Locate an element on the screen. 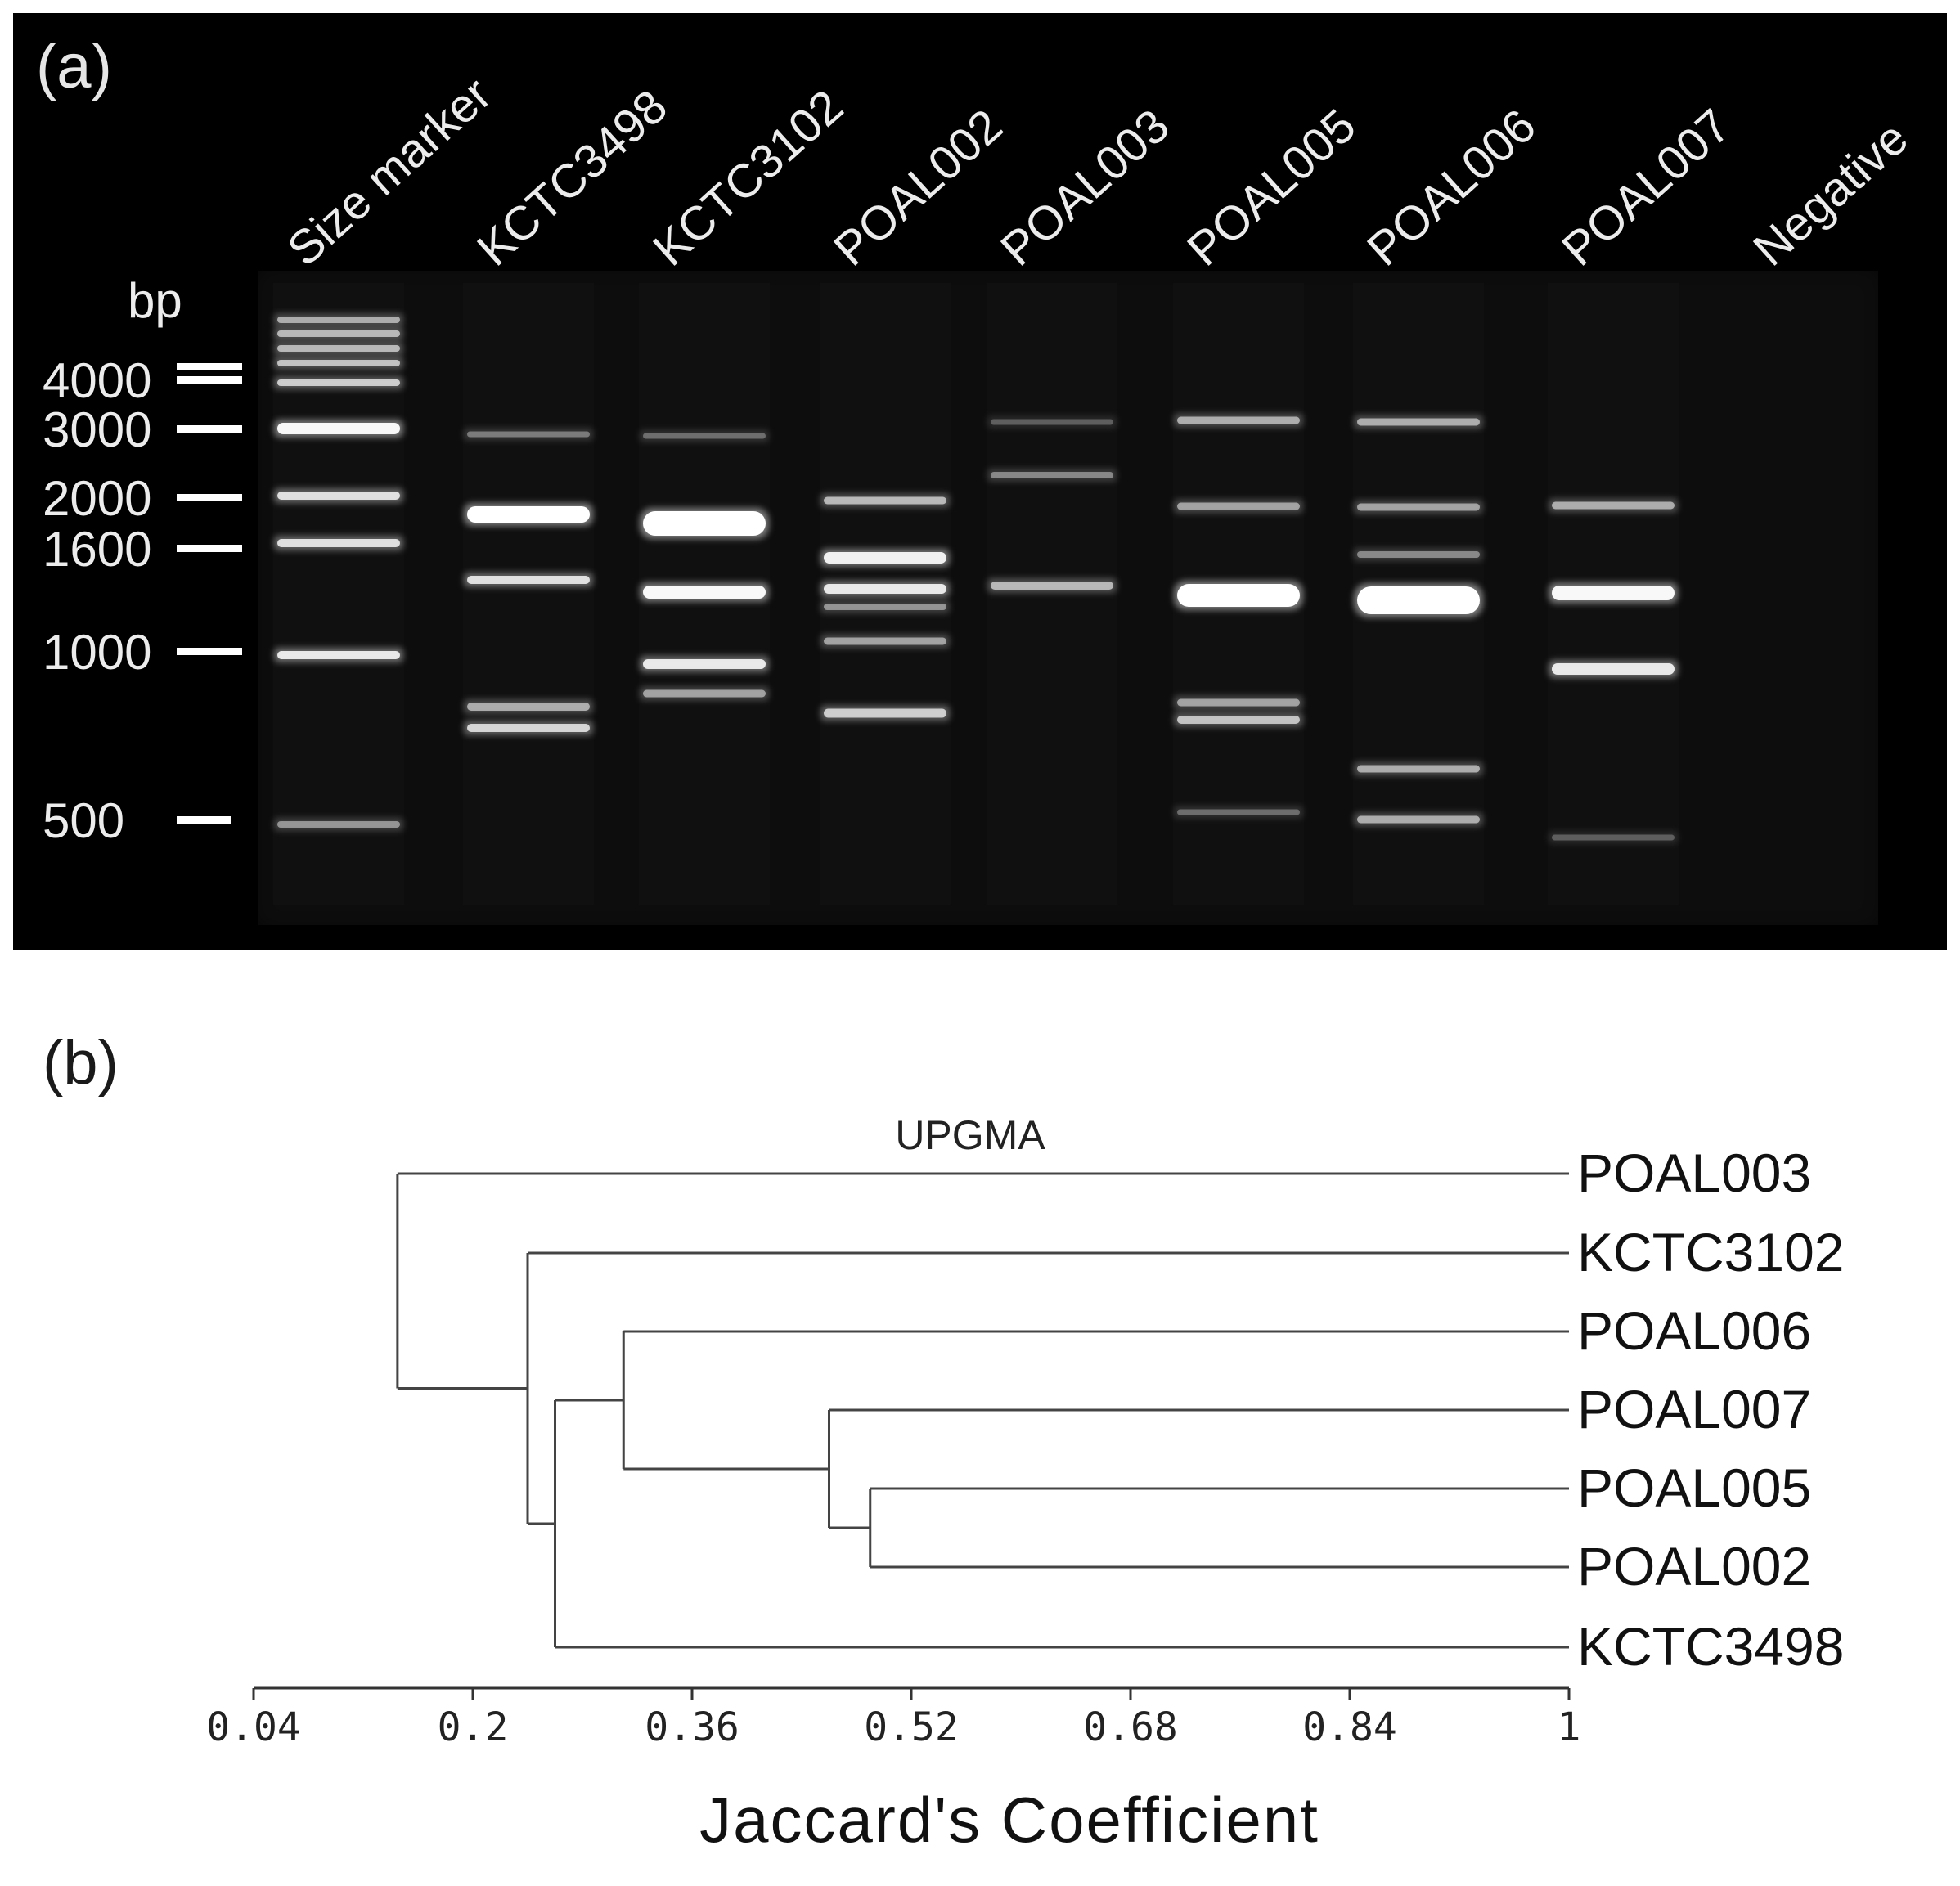  axis-tick-label: 0.36 is located at coordinates (692, 1727).